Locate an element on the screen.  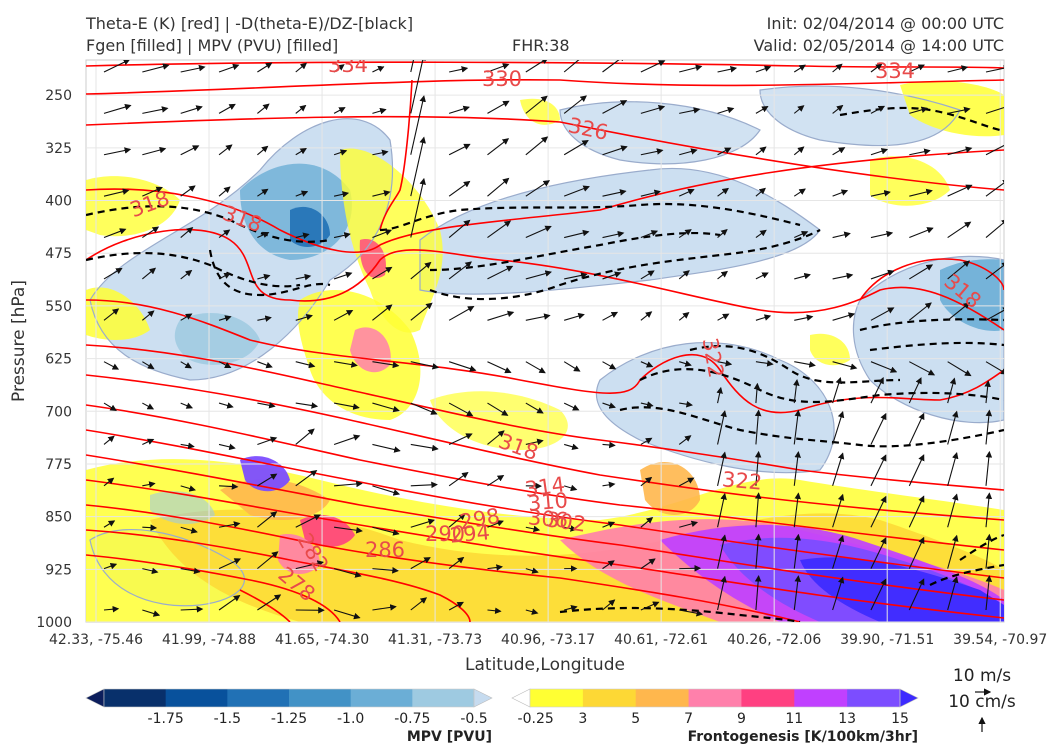
field-fill-region is located at coordinates (327, 531).